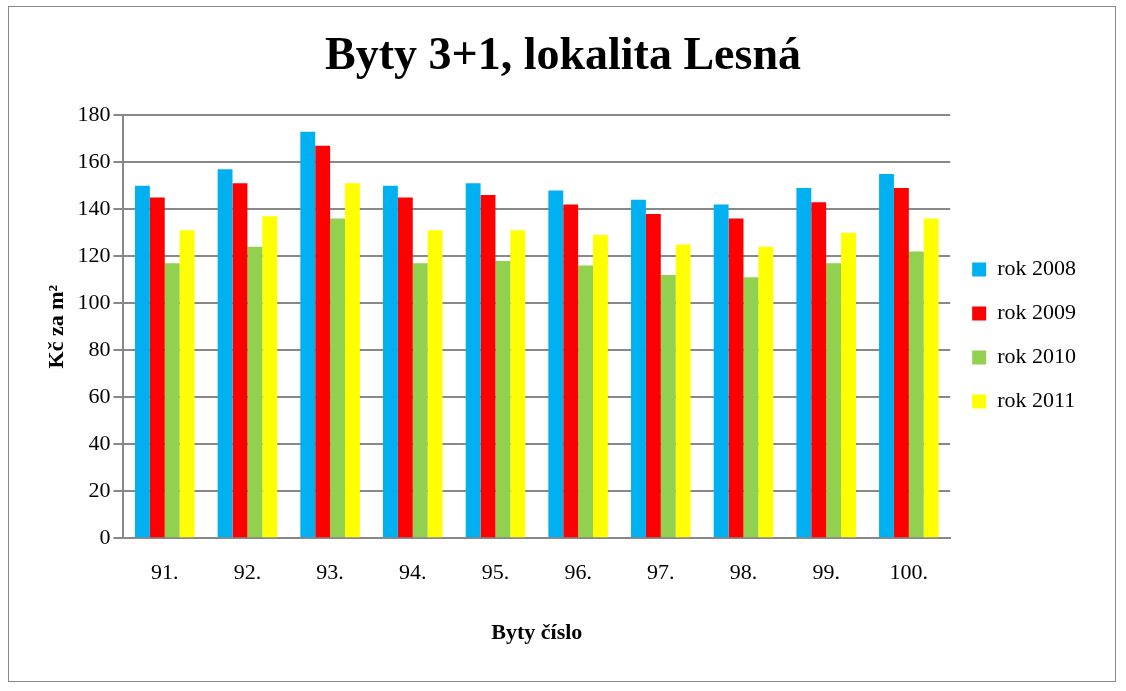  Describe the element at coordinates (909, 572) in the screenshot. I see `x-tick-label: 100.` at that location.